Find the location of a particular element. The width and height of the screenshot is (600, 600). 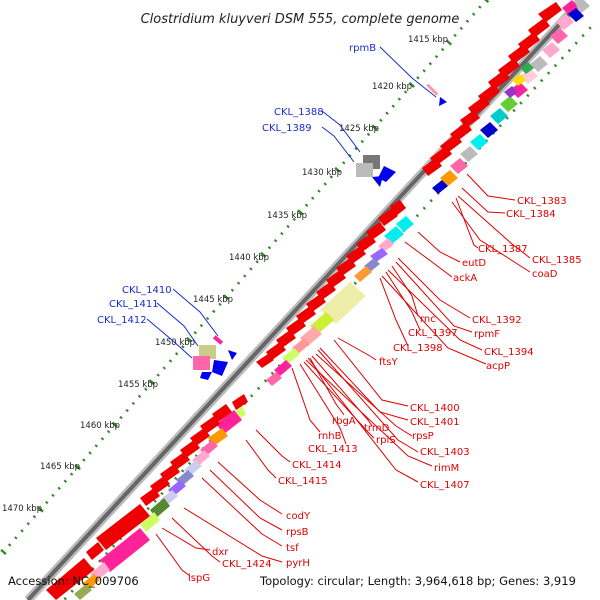

gene-label: CKL_1387 is located at coordinates (503, 249).